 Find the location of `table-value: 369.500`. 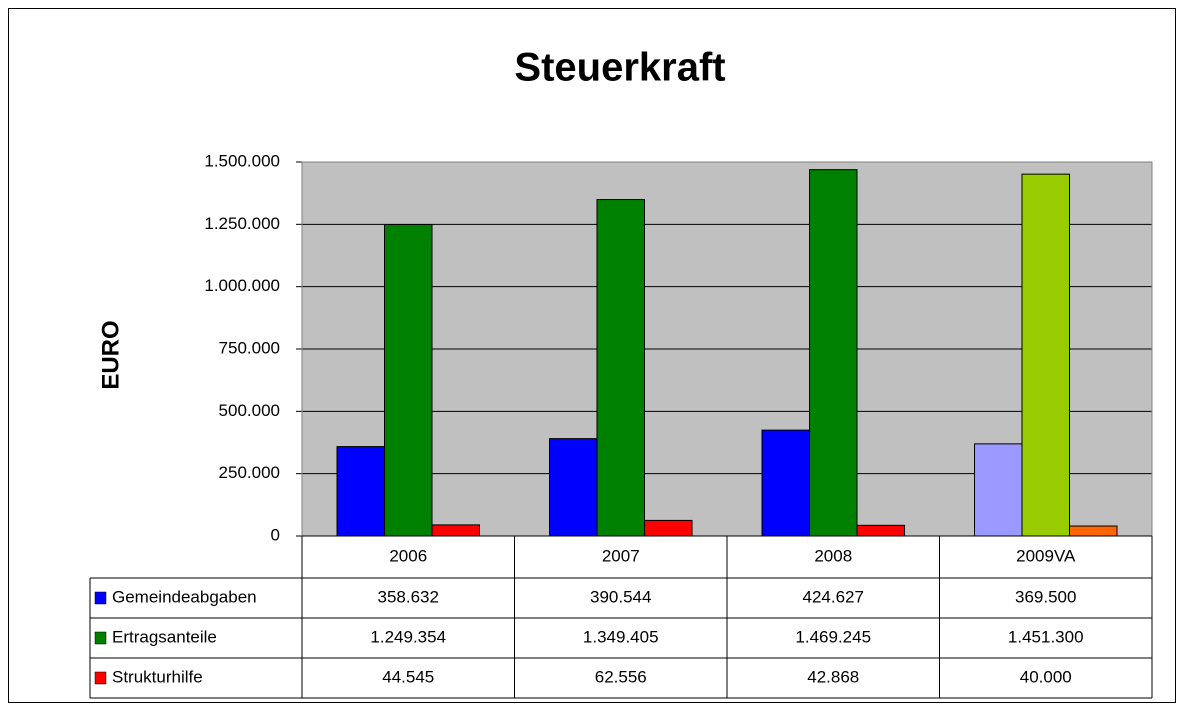

table-value: 369.500 is located at coordinates (1045, 596).